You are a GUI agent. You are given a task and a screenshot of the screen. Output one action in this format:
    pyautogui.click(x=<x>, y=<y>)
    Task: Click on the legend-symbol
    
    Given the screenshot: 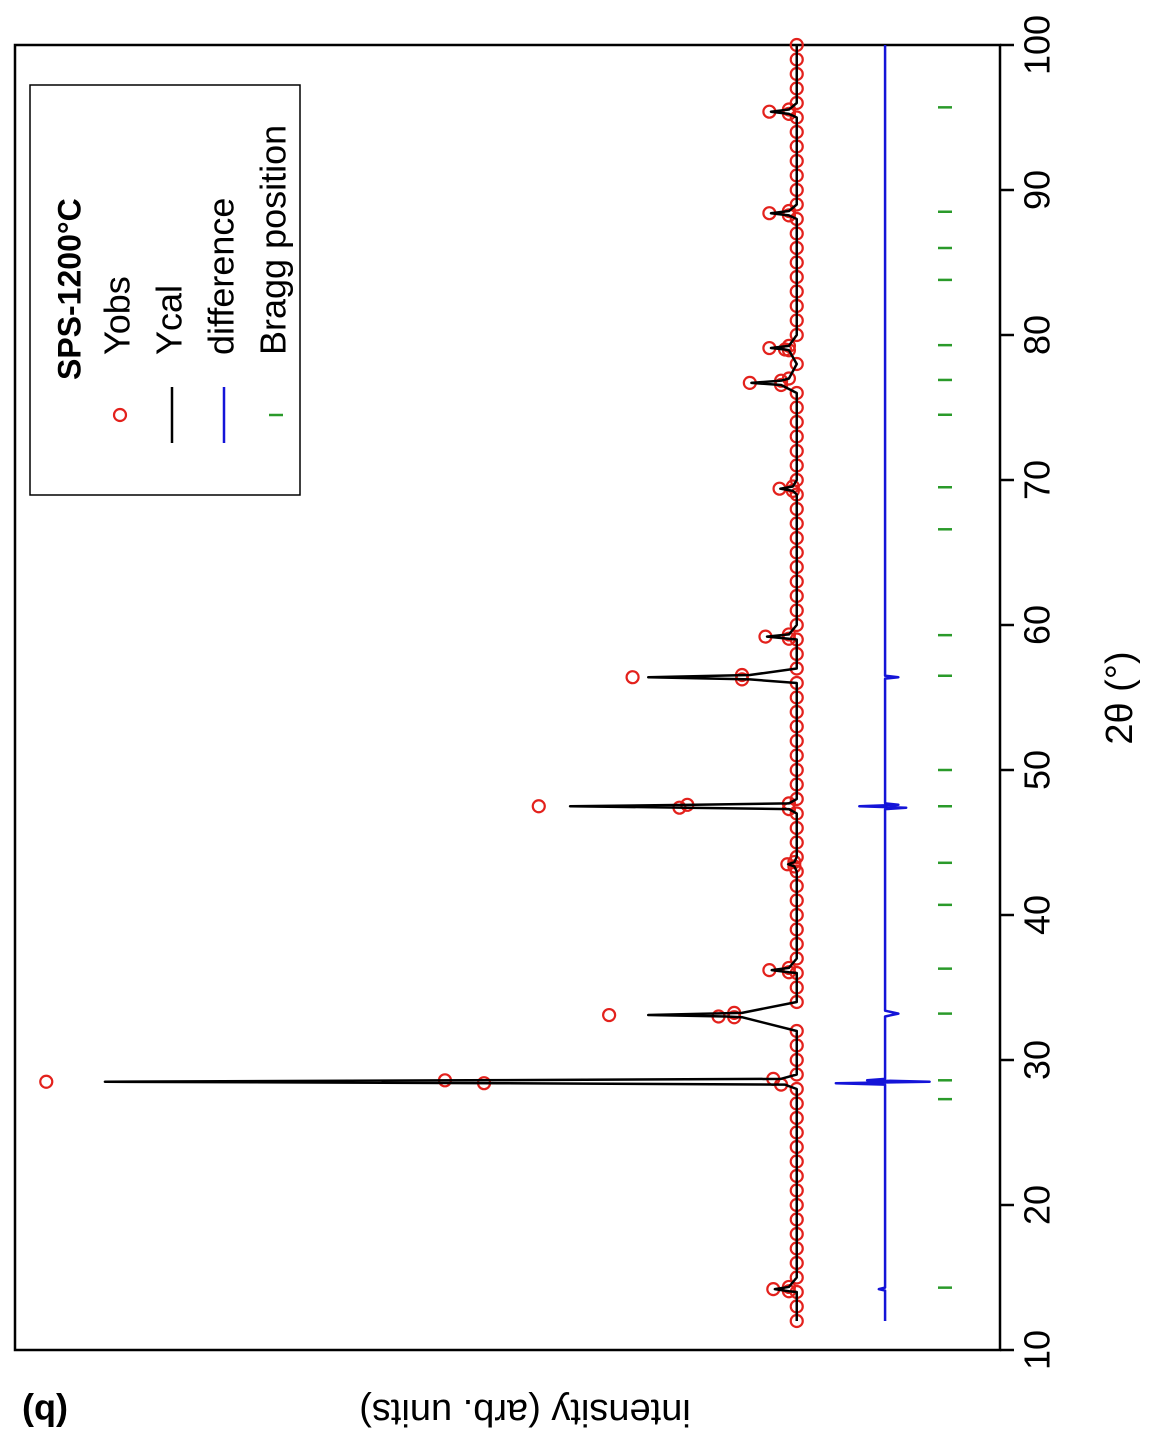 What is the action you would take?
    pyautogui.click(x=120, y=415)
    